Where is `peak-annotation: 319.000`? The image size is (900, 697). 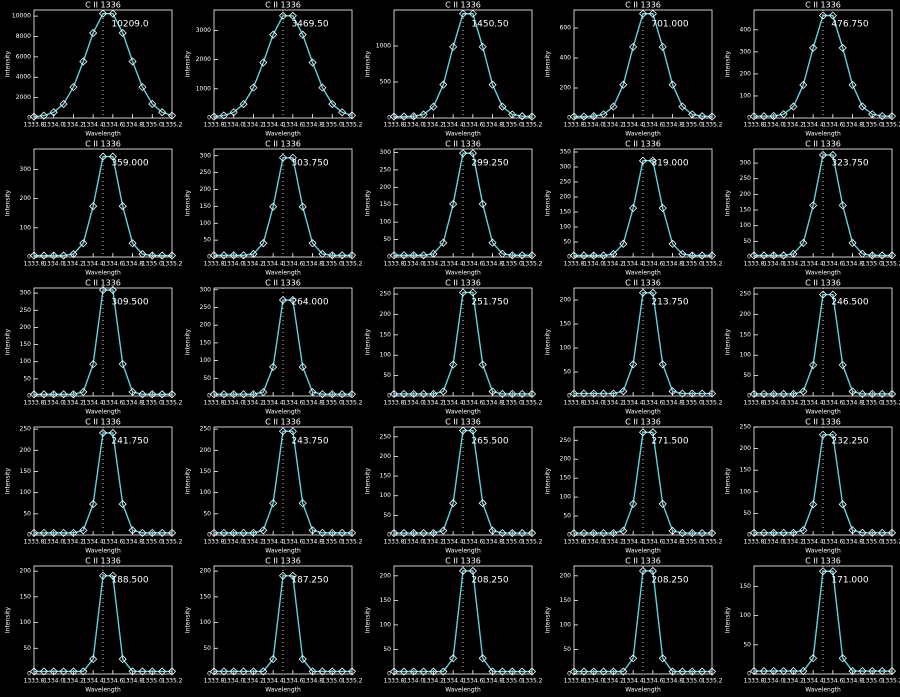 peak-annotation: 319.000 is located at coordinates (669, 164).